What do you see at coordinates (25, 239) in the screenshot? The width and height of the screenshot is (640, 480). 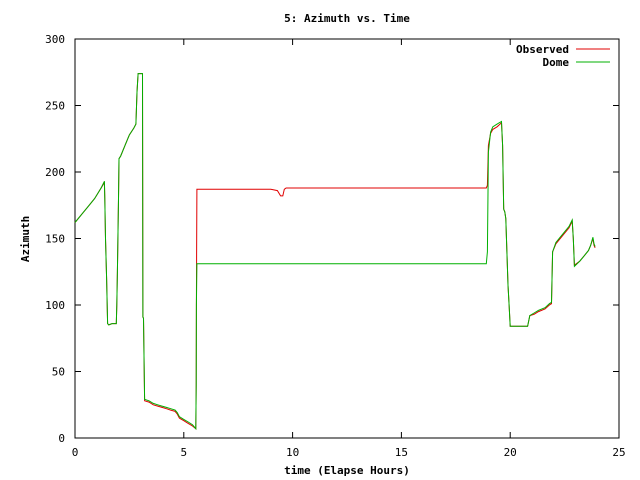 I see `y-axis-title: Azimuth` at bounding box center [25, 239].